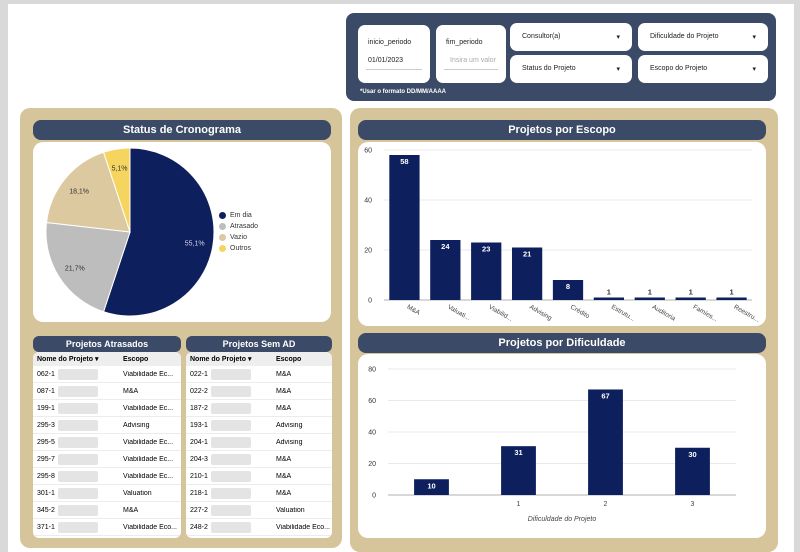 This screenshot has height=552, width=800. I want to click on project-id-cell: 204-1, so click(229, 442).